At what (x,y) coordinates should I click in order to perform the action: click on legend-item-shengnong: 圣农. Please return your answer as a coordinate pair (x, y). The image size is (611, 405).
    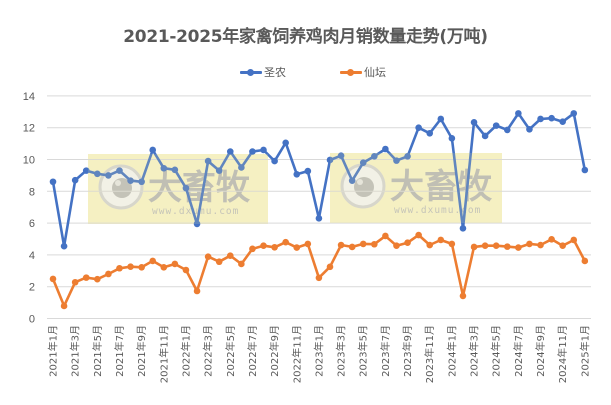
    Looking at the image, I should click on (263, 72).